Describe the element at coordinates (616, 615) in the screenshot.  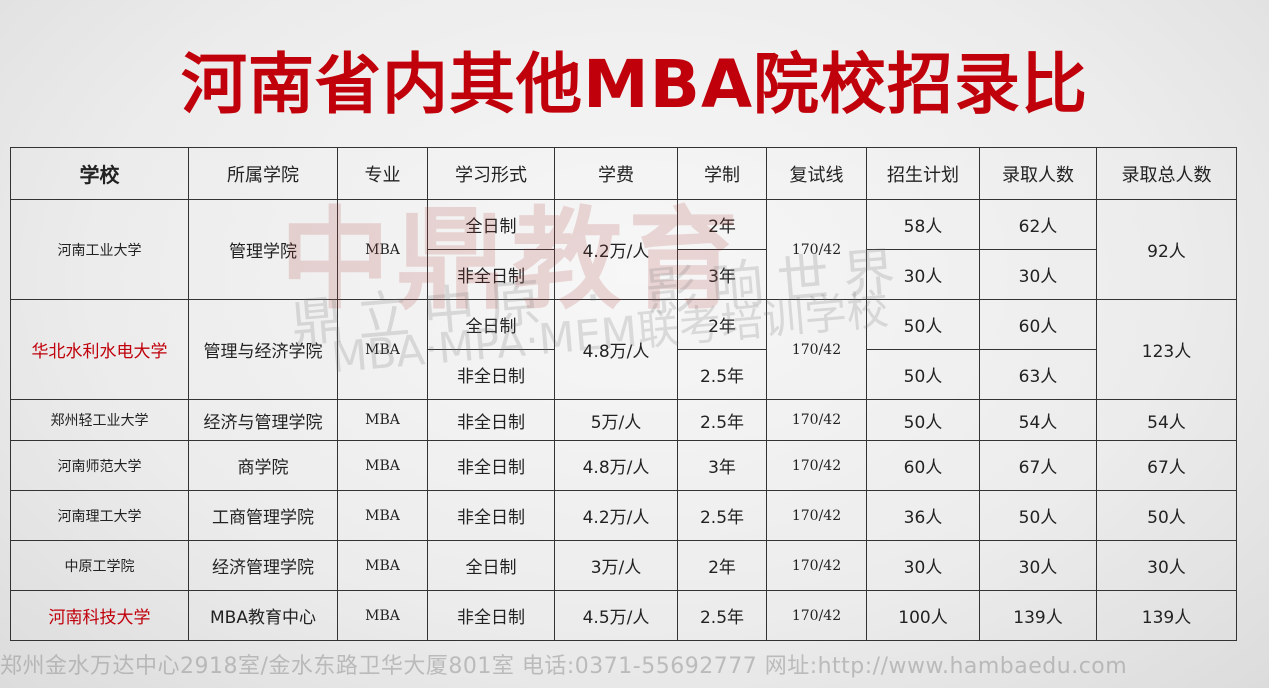
I see `table-cell: 4.5万/人` at that location.